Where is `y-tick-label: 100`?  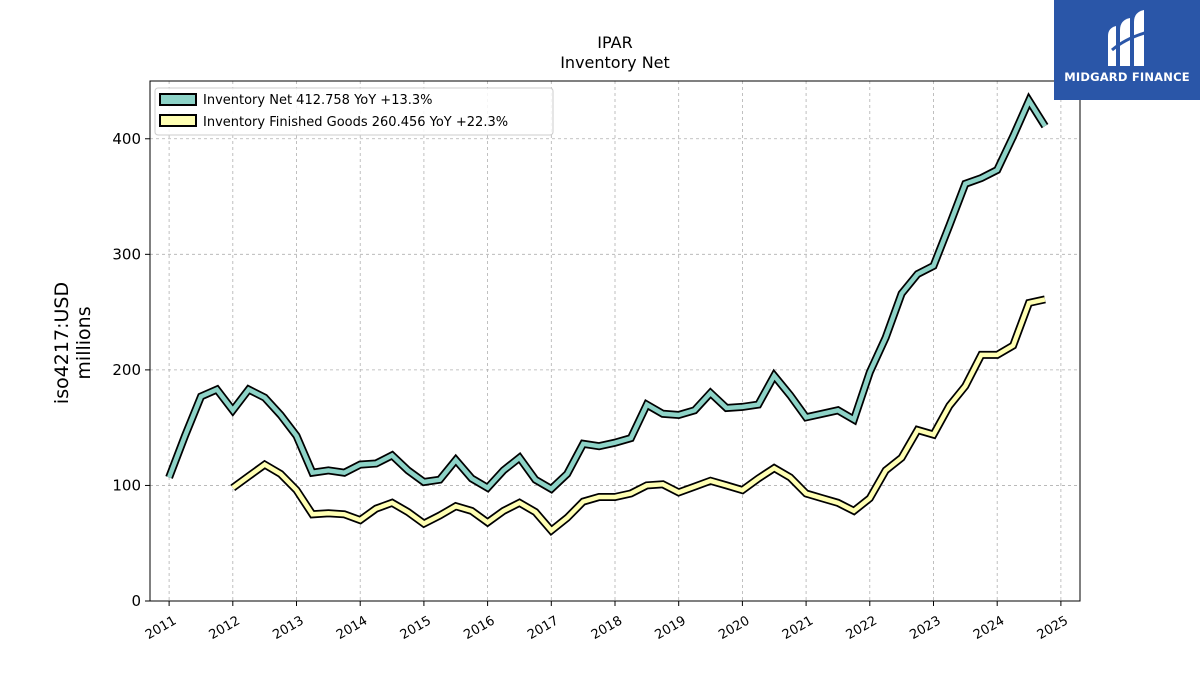
y-tick-label: 100 is located at coordinates (126, 485).